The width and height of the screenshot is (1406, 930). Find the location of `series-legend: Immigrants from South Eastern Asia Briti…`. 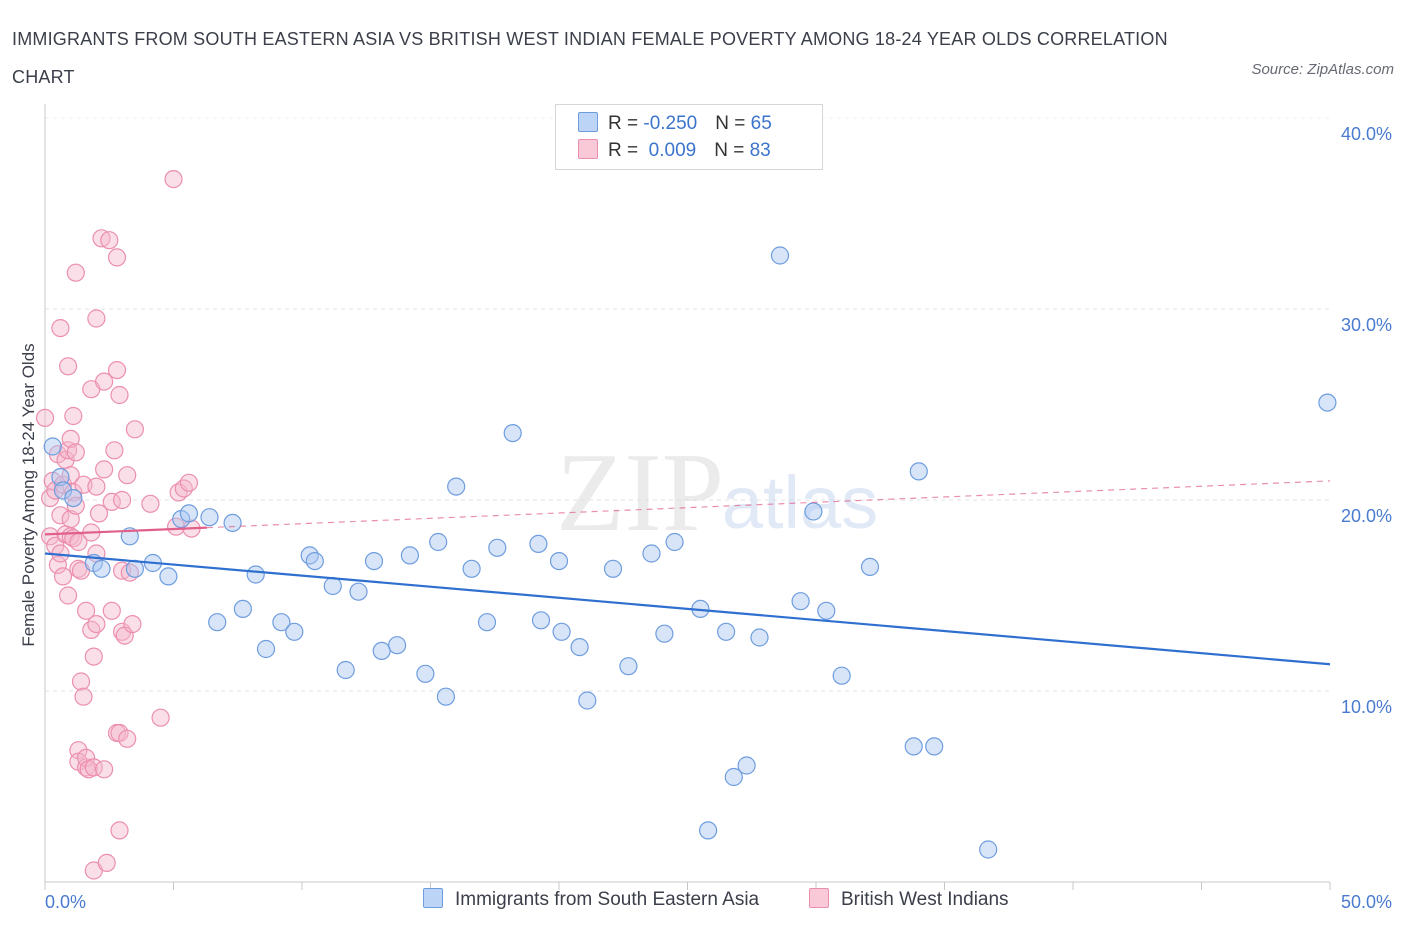

series-legend: Immigrants from South Eastern Asia Briti… is located at coordinates (703, 902).